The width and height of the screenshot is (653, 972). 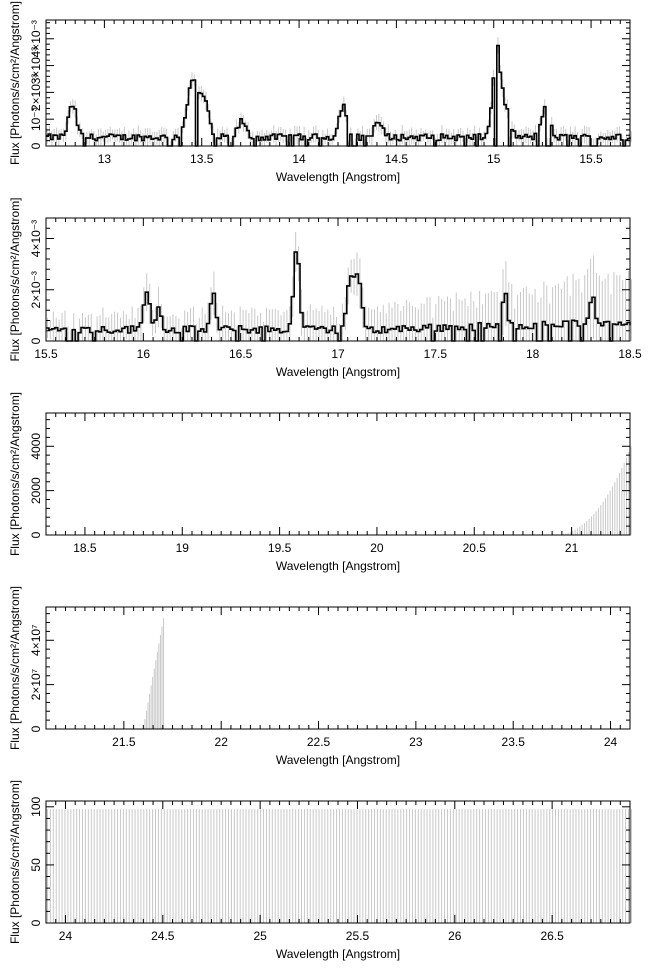 What do you see at coordinates (36, 865) in the screenshot?
I see `y-tick-label: 50` at bounding box center [36, 865].